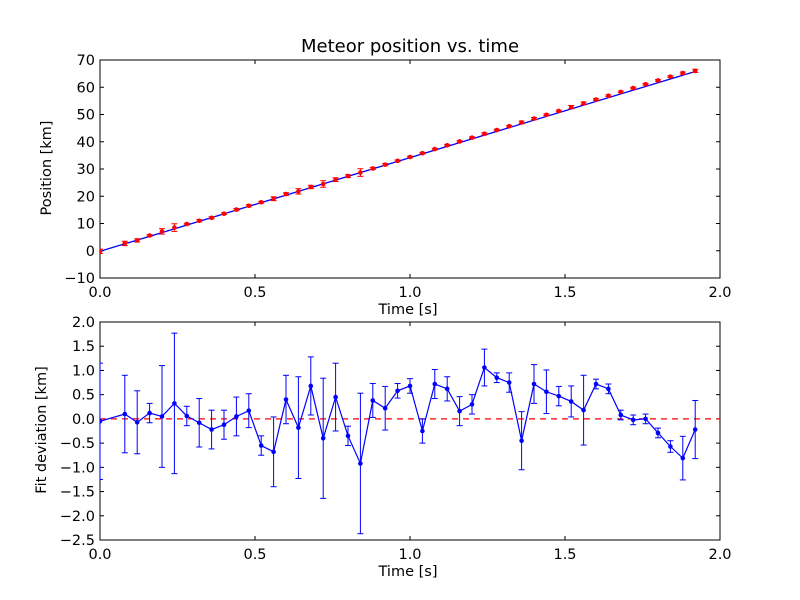 The height and width of the screenshot is (600, 800). I want to click on y-tick-label: 50, so click(86, 116).